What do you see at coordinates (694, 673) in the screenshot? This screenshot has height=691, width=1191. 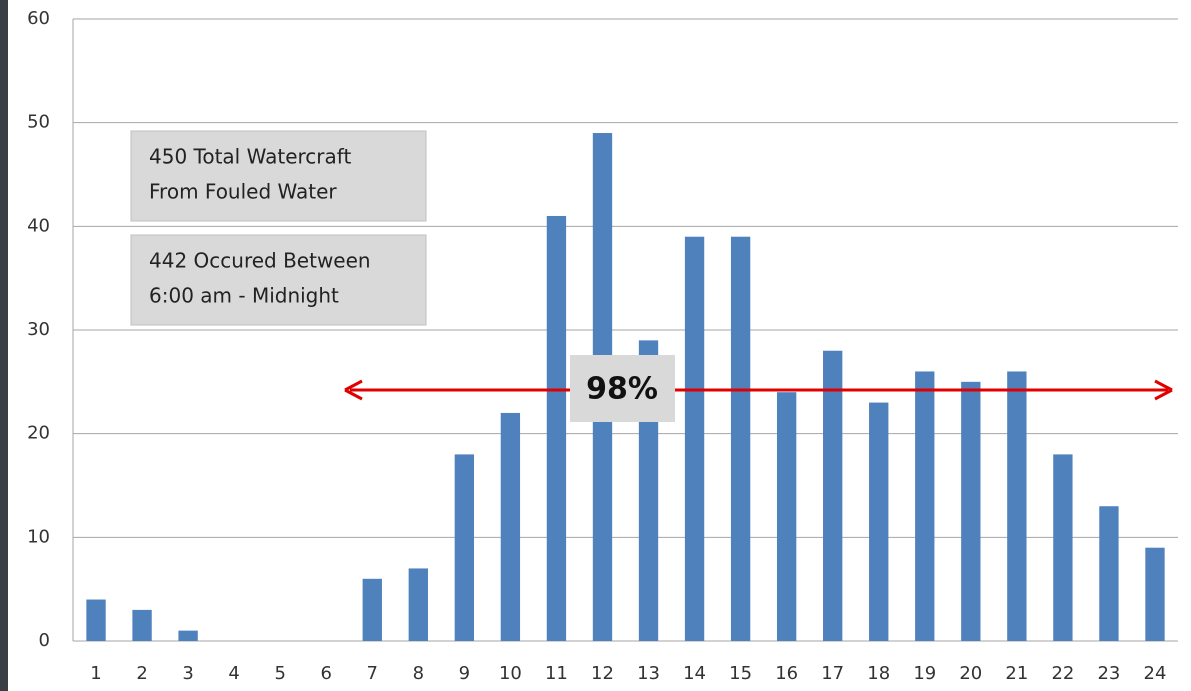 I see `x-tick-label: 14` at bounding box center [694, 673].